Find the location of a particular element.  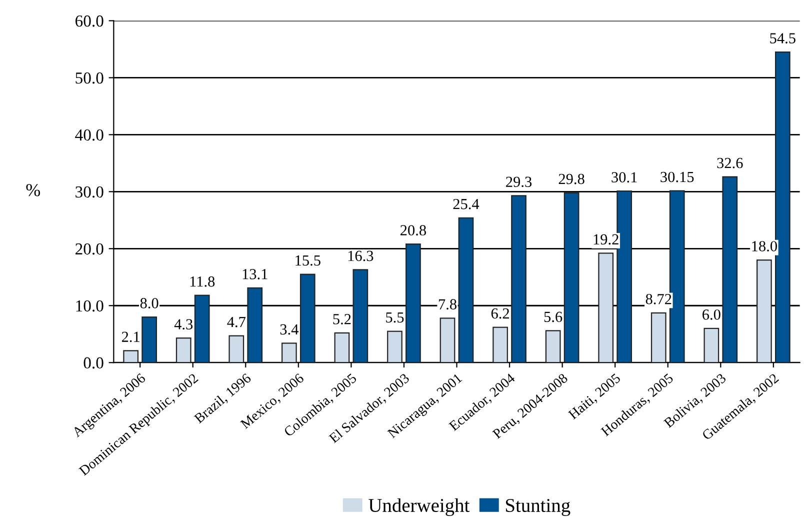

data-label: 20.8 is located at coordinates (413, 230).